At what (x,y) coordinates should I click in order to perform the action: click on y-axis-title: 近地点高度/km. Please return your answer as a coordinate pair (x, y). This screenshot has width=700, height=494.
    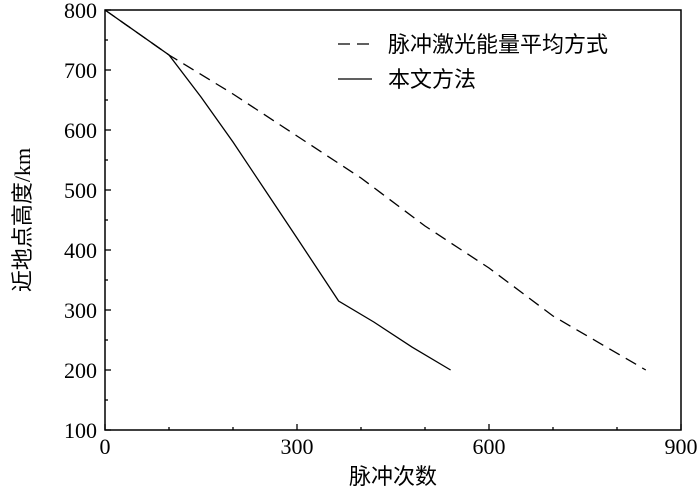
    Looking at the image, I should click on (22, 220).